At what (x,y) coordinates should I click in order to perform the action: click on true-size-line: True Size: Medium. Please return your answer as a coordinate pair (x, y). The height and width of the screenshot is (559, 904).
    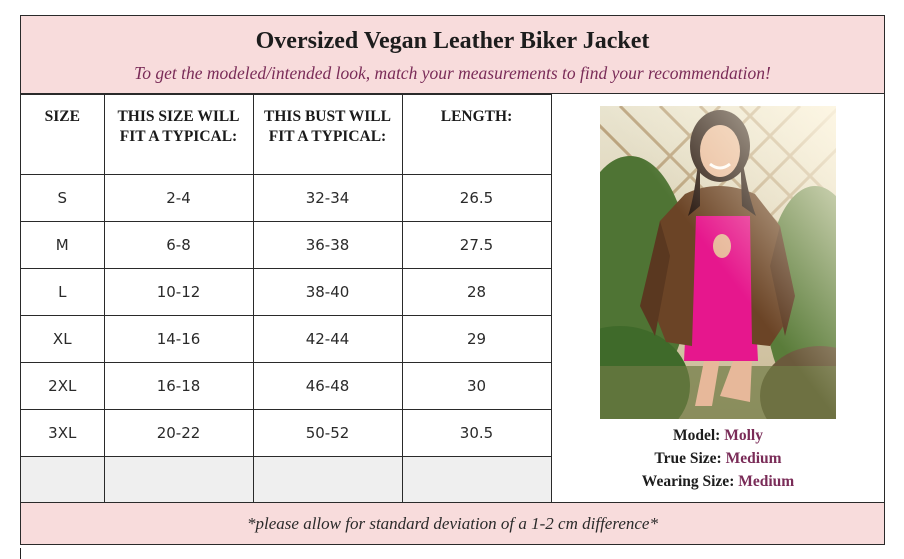
    Looking at the image, I should click on (718, 458).